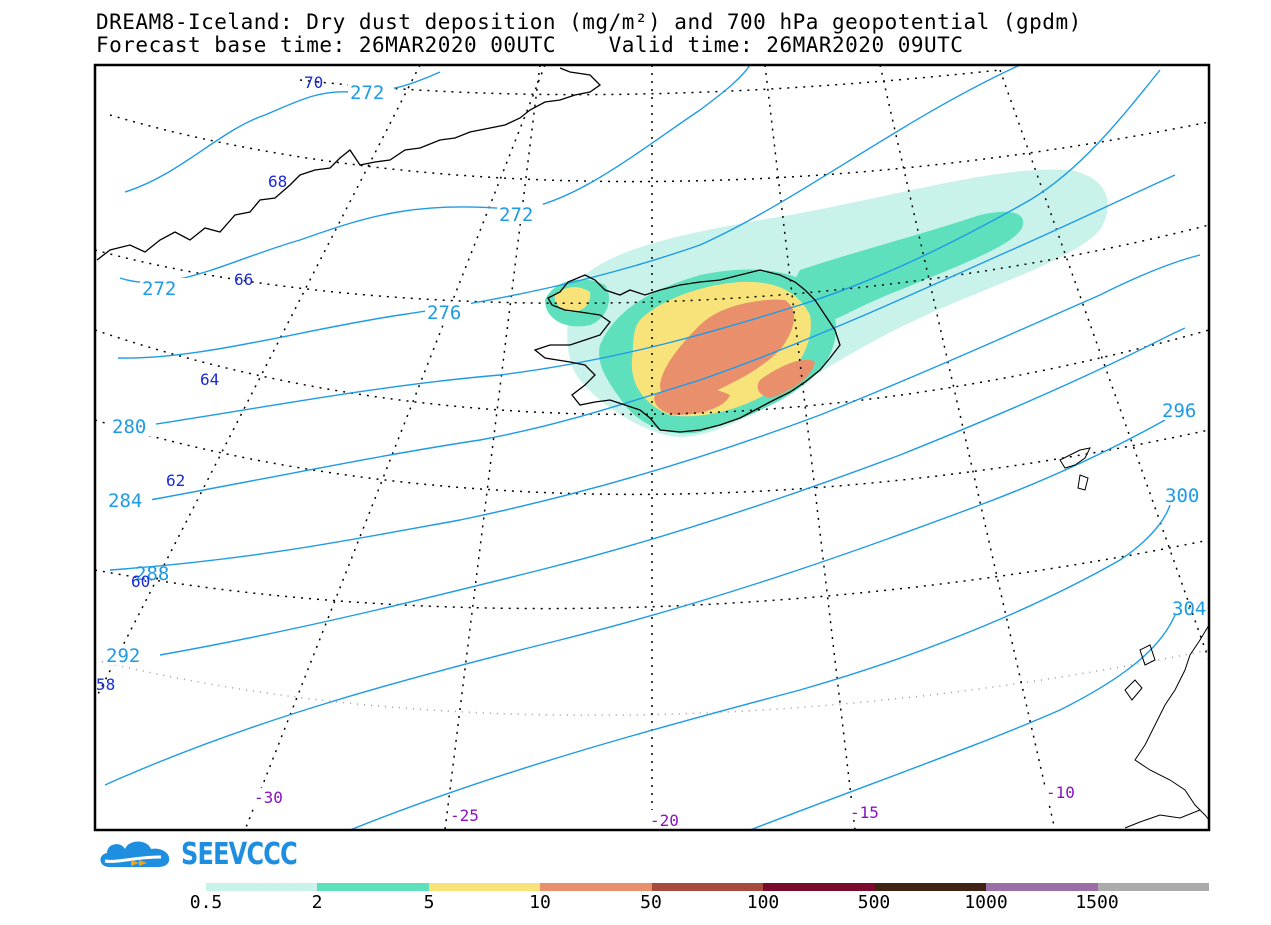  Describe the element at coordinates (864, 812) in the screenshot. I see `longitude-label-minus-15: -15` at that location.